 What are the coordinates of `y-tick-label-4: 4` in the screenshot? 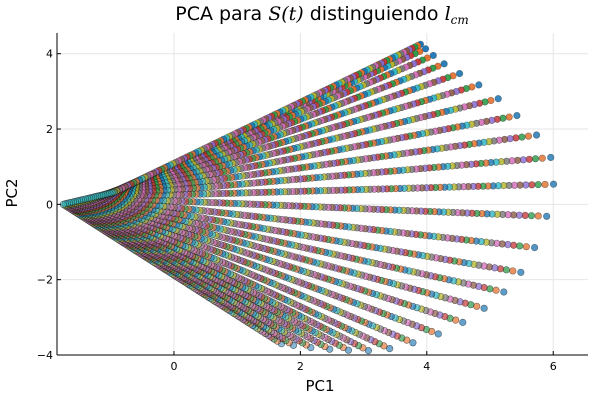 It's located at (49, 54).